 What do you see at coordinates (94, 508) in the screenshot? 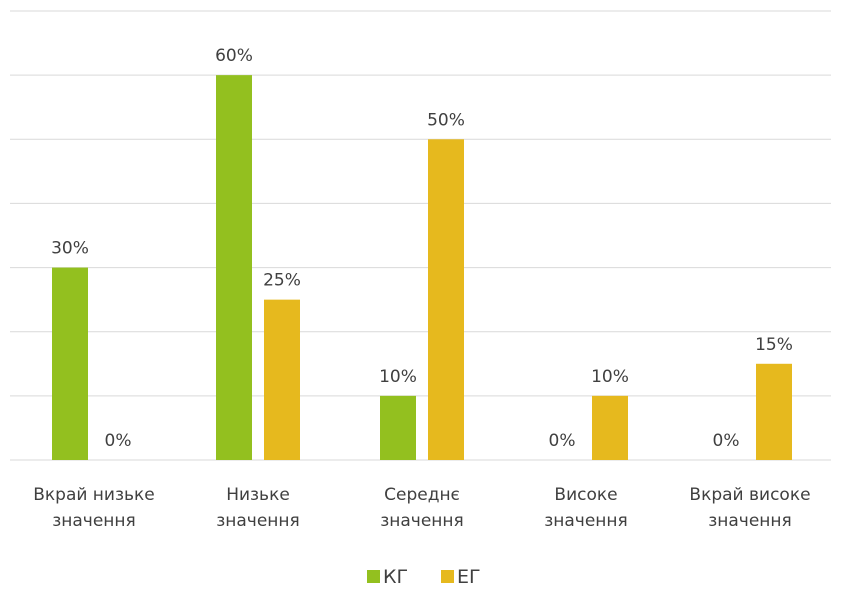
I see `x-tick-label: Вкрай низьке значення` at bounding box center [94, 508].